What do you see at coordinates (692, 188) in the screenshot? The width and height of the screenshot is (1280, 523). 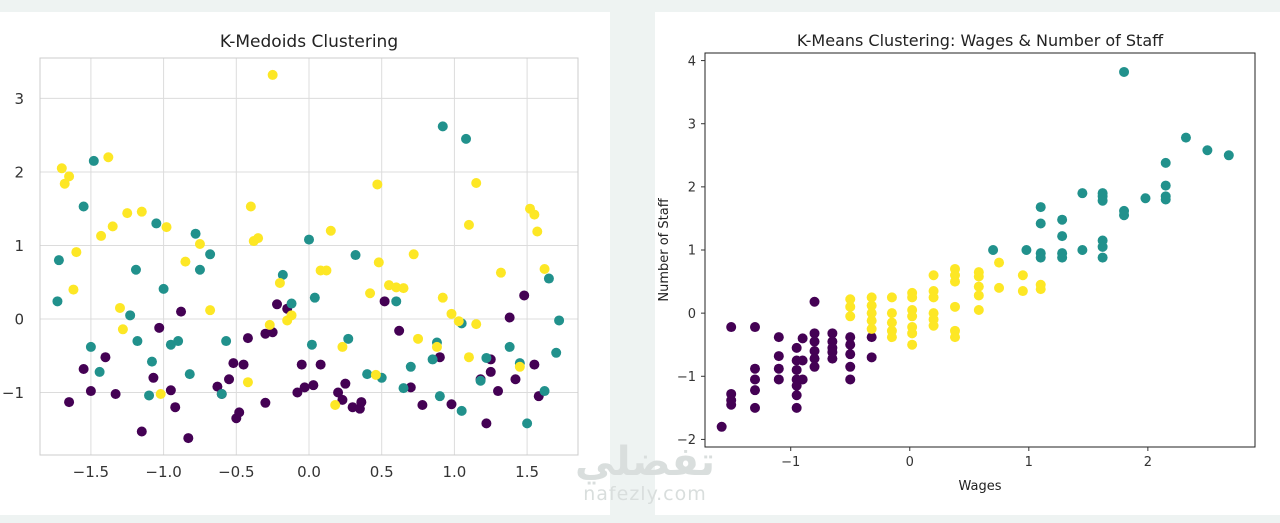 I see `y-tick-label: 2` at bounding box center [692, 188].